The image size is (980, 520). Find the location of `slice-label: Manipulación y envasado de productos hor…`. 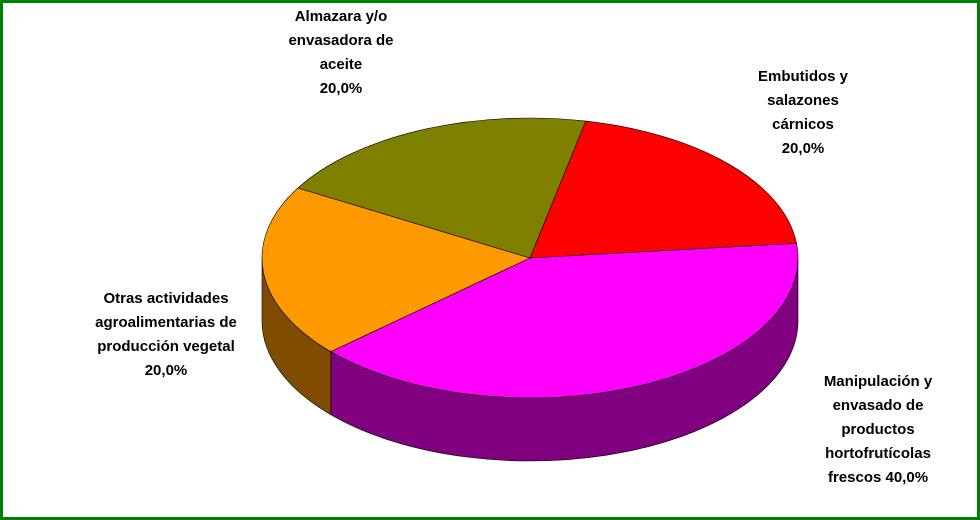

slice-label: Manipulación y envasado de productos hor… is located at coordinates (878, 430).